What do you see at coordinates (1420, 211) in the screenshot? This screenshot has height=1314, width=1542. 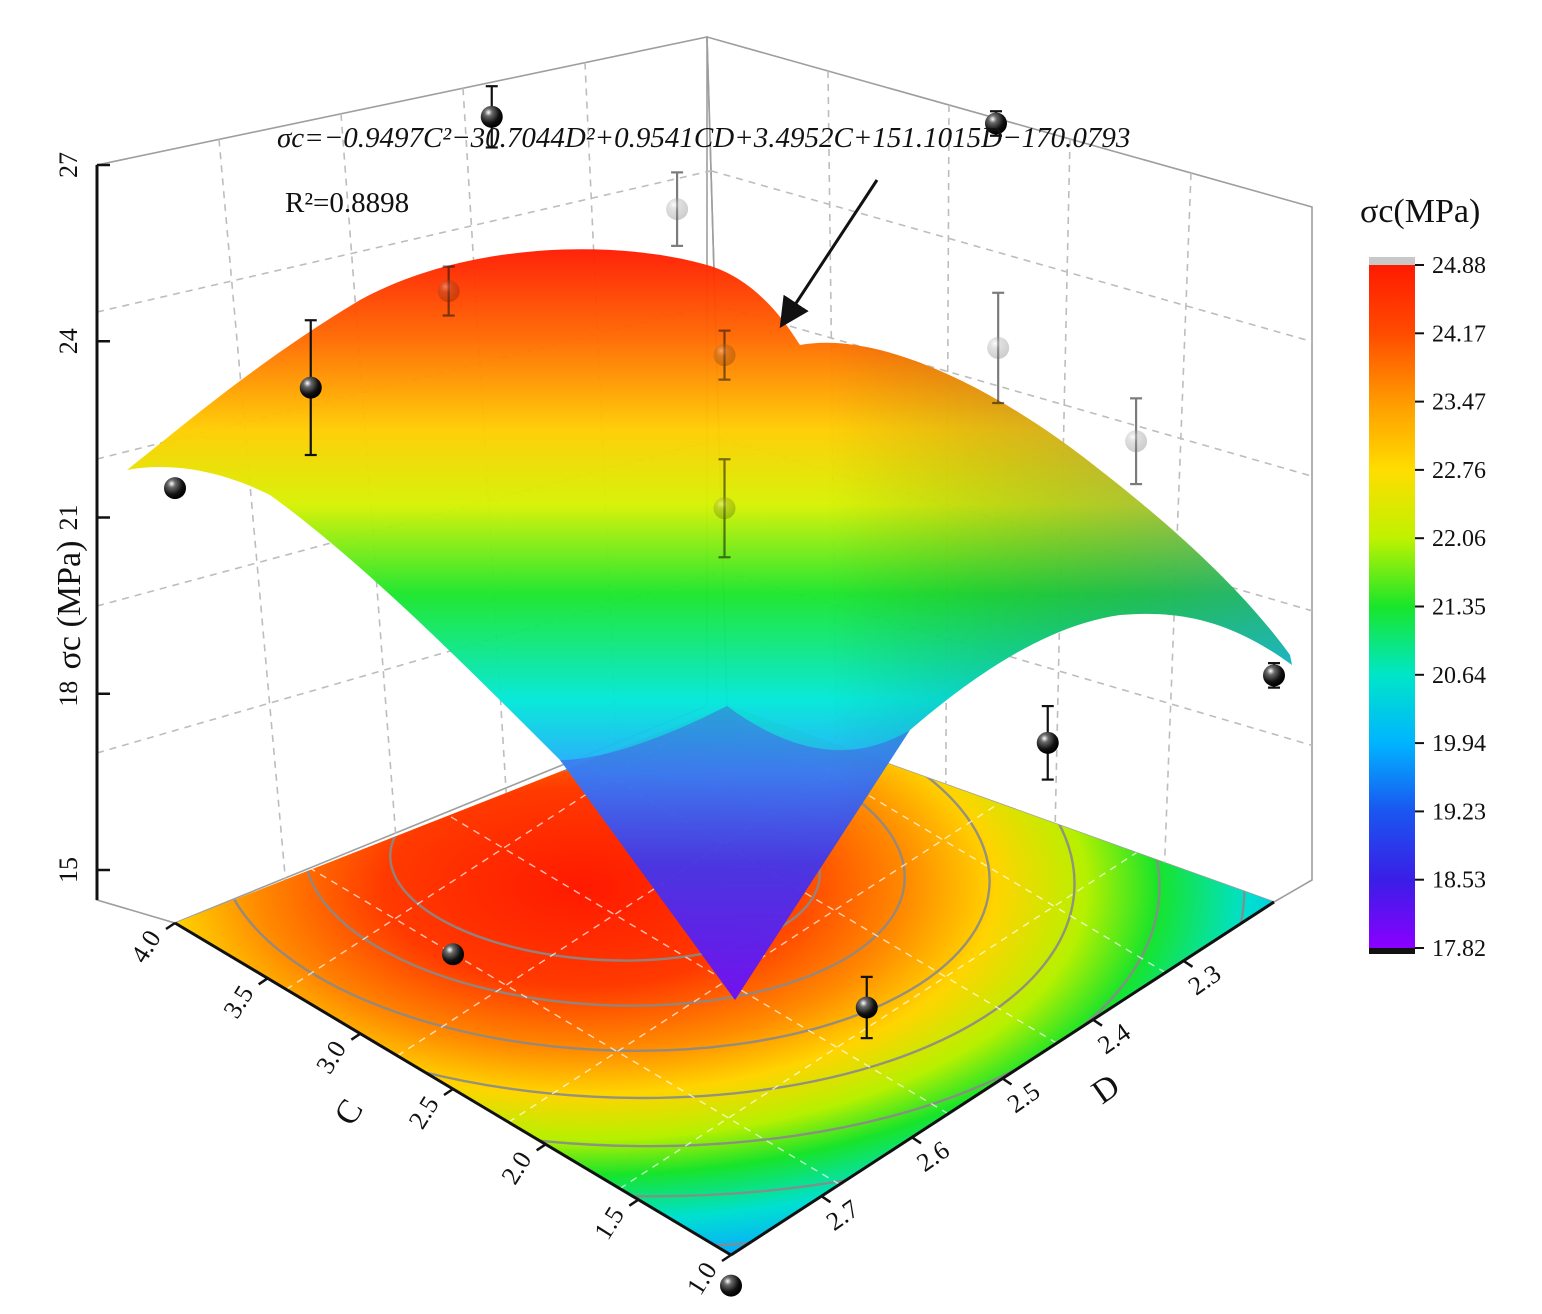 I see `colorbar-title: σc(MPa)` at bounding box center [1420, 211].